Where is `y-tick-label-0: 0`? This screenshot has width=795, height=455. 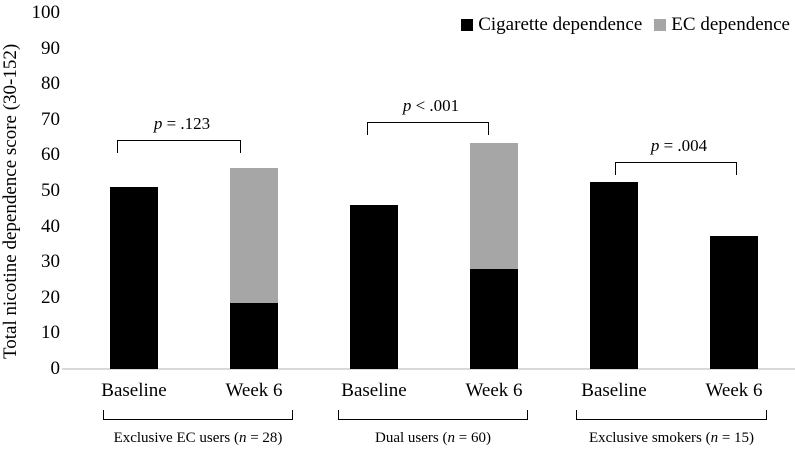 y-tick-label-0: 0 is located at coordinates (55, 368).